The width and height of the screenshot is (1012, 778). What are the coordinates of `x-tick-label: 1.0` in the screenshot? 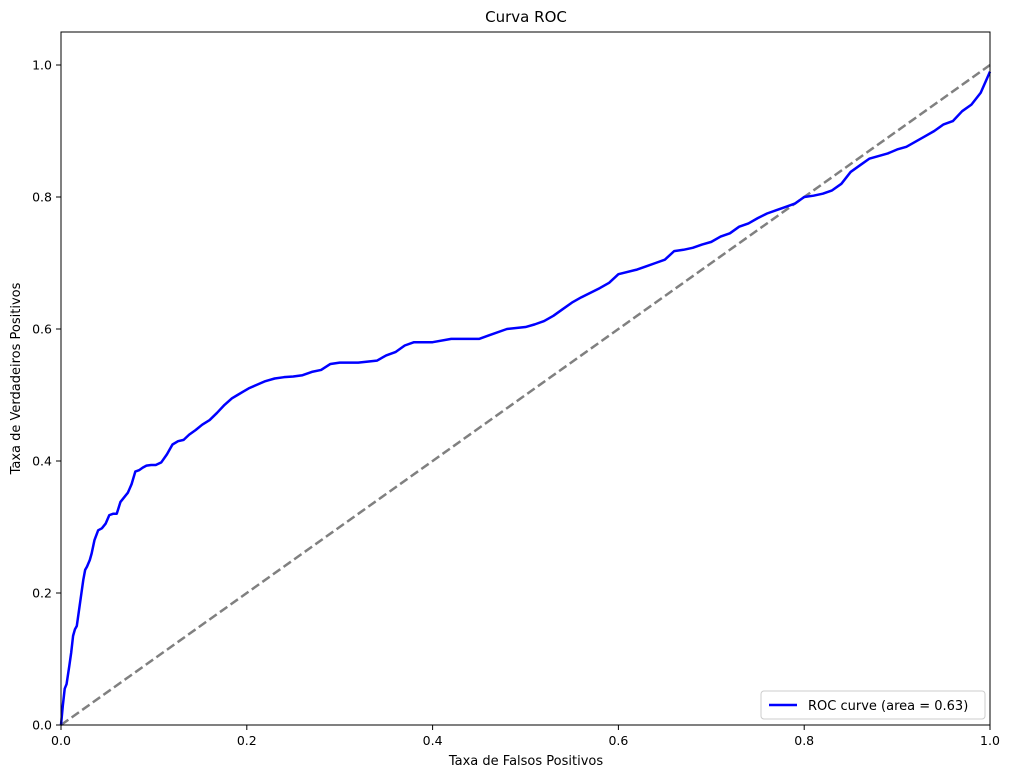 It's located at (990, 740).